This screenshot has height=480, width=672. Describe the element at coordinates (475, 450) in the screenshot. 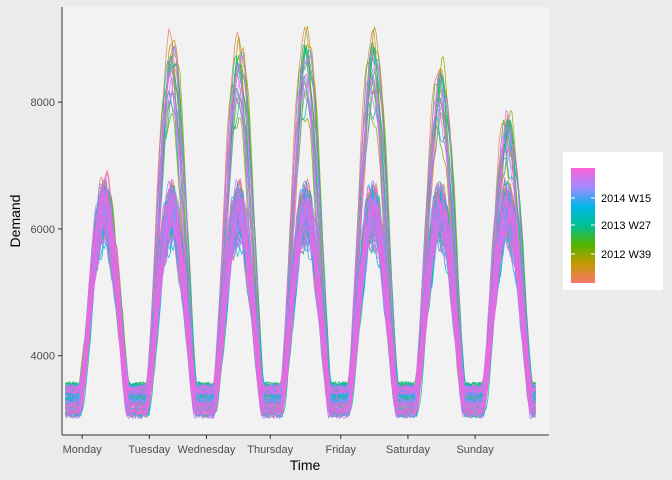

I see `x-tick-label: Sunday` at that location.